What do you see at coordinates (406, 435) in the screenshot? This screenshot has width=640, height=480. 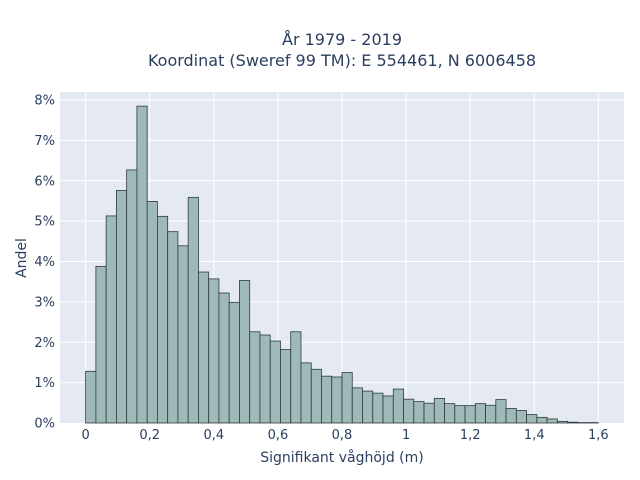 I see `x-tick-label: 1` at bounding box center [406, 435].